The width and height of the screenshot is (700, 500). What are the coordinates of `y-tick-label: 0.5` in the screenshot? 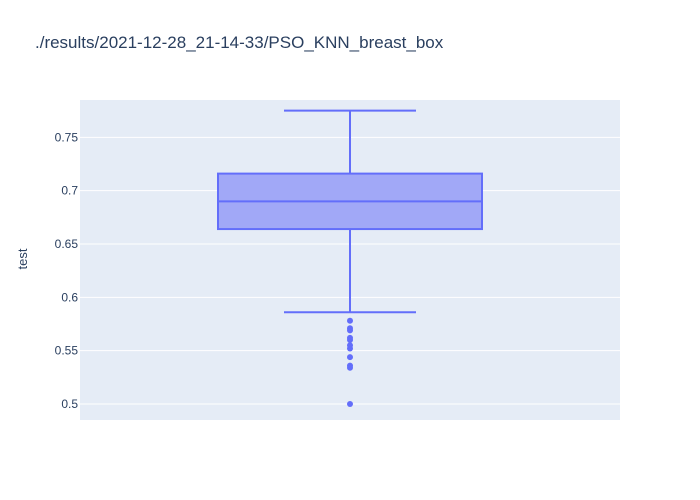 It's located at (69, 404).